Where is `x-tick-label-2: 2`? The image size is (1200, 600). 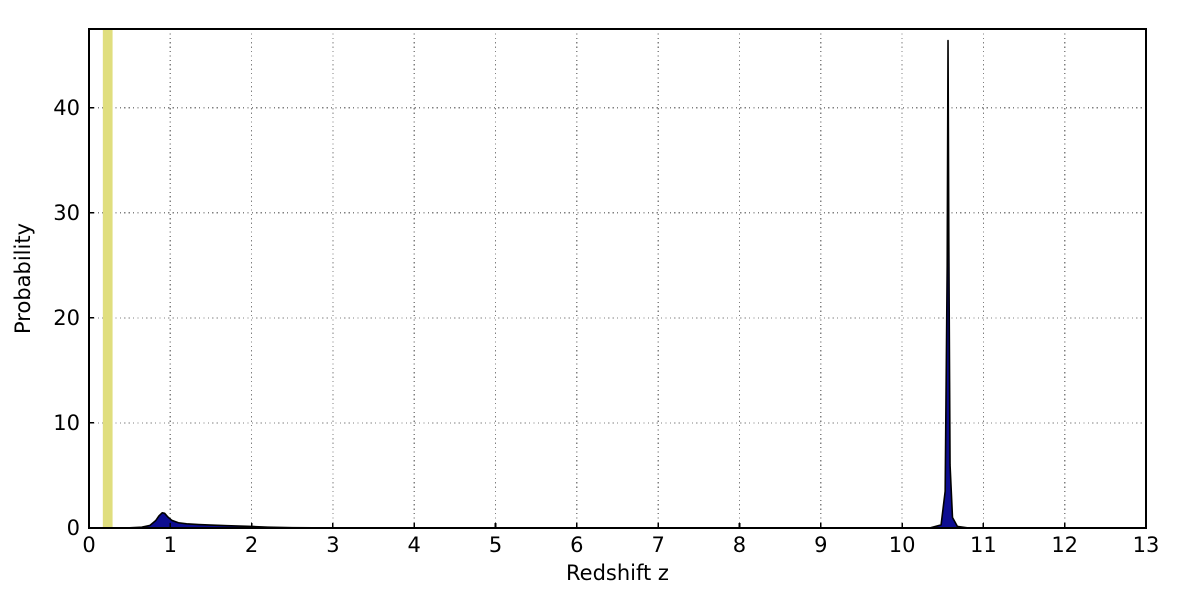 x-tick-label-2: 2 is located at coordinates (251, 545).